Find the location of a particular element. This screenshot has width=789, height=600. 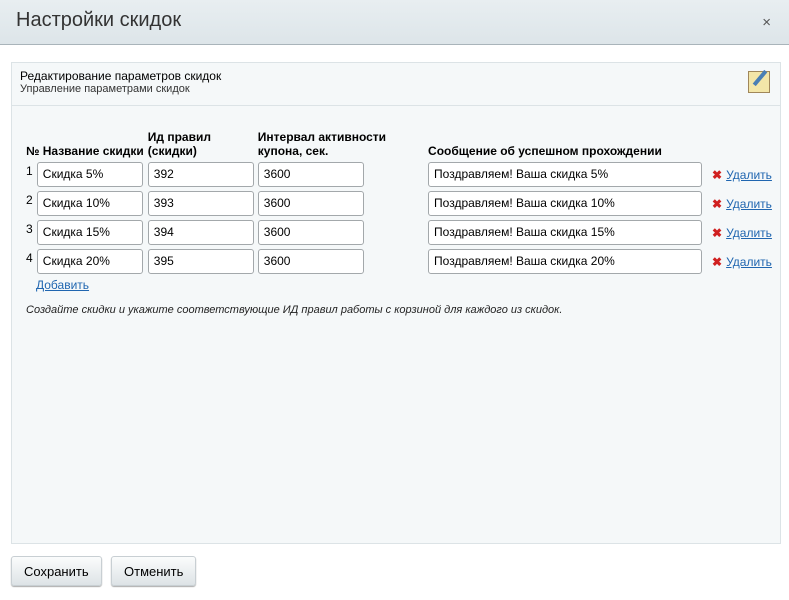

rule-id-input: 393 is located at coordinates (200, 203).